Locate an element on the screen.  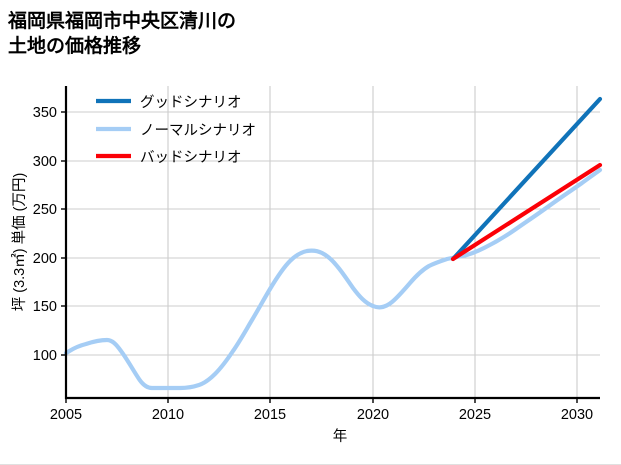
x-tick-labels: 2005 2010 2015 2020 2025 2030 is located at coordinates (321, 415).